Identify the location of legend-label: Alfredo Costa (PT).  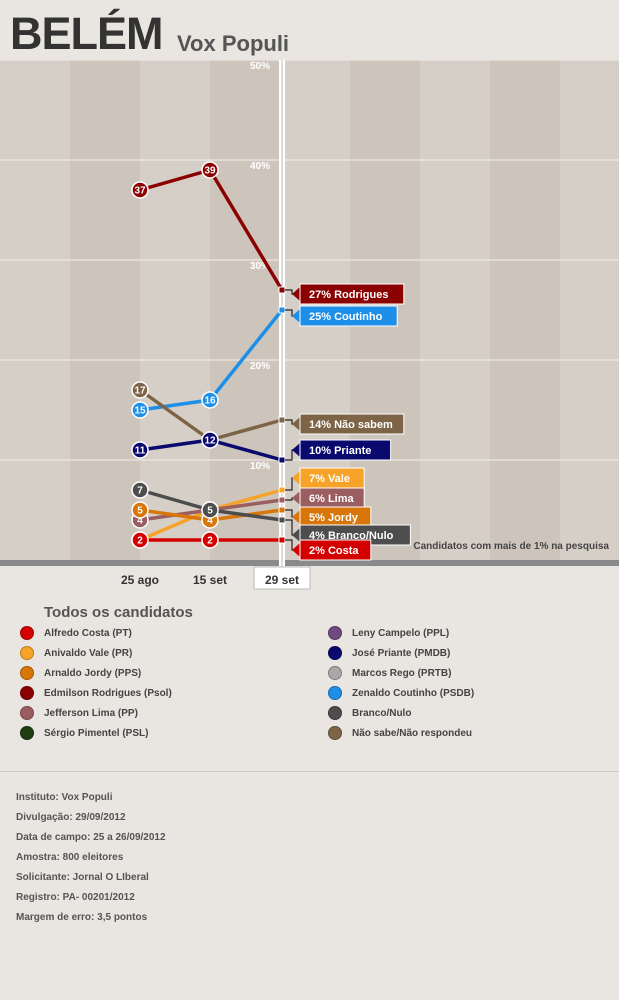
(88, 633).